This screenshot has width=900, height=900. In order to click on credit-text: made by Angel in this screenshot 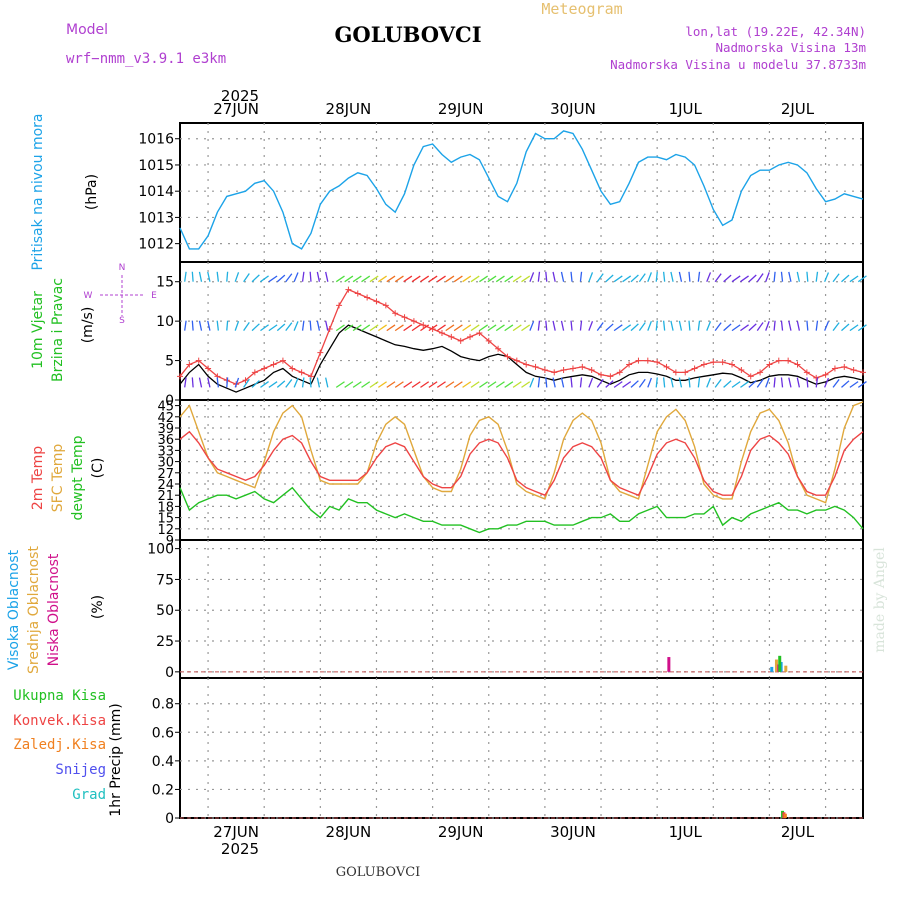, I will do `click(880, 600)`.